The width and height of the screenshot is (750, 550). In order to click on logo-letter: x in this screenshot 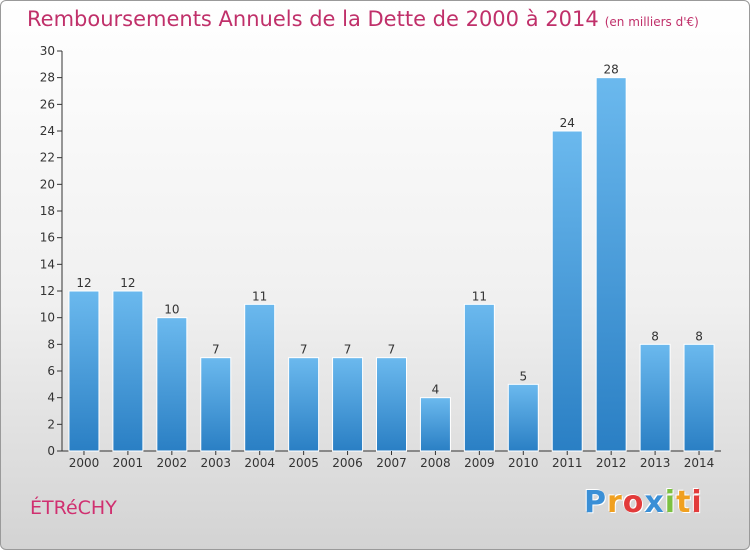, I will do `click(654, 502)`.